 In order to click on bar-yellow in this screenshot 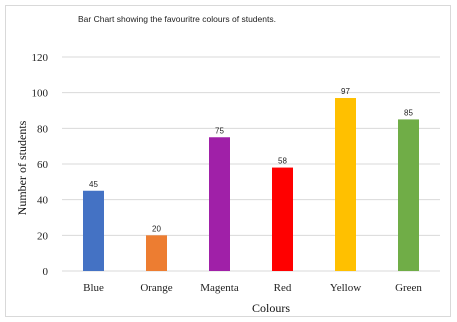, I will do `click(345, 185)`.